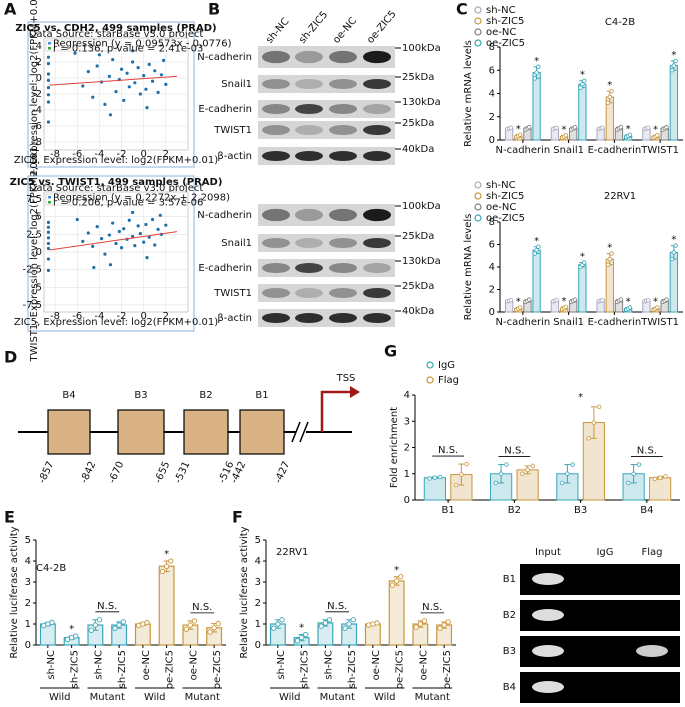  I want to click on y-tick-label: -5, so click(37, 287).